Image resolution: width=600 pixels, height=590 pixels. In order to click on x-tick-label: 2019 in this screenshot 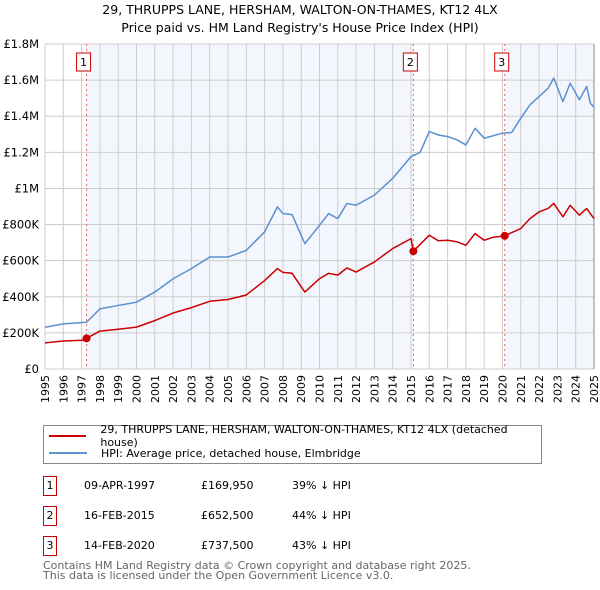, I will do `click(484, 389)`.